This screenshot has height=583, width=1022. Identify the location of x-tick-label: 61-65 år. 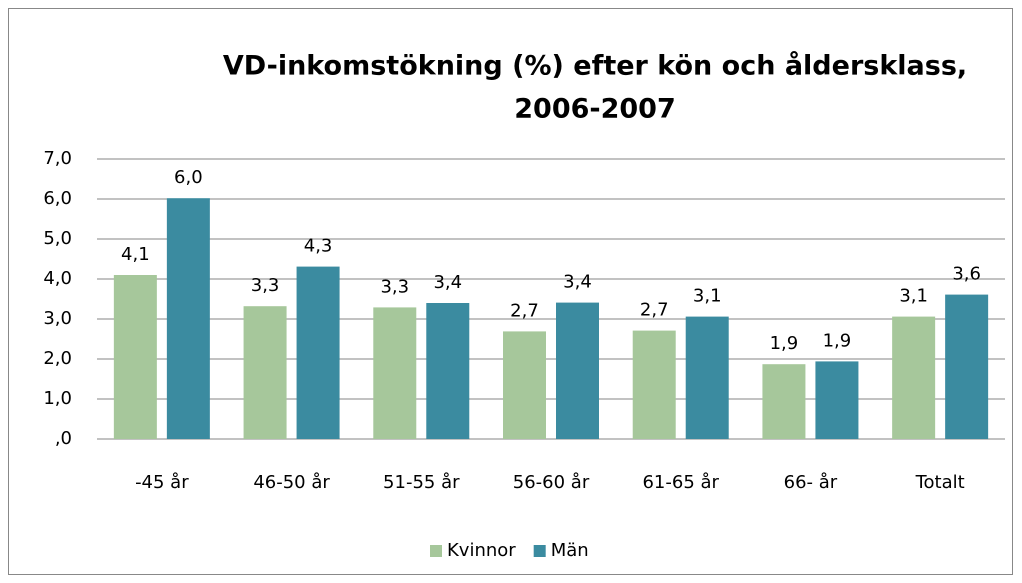
(680, 482).